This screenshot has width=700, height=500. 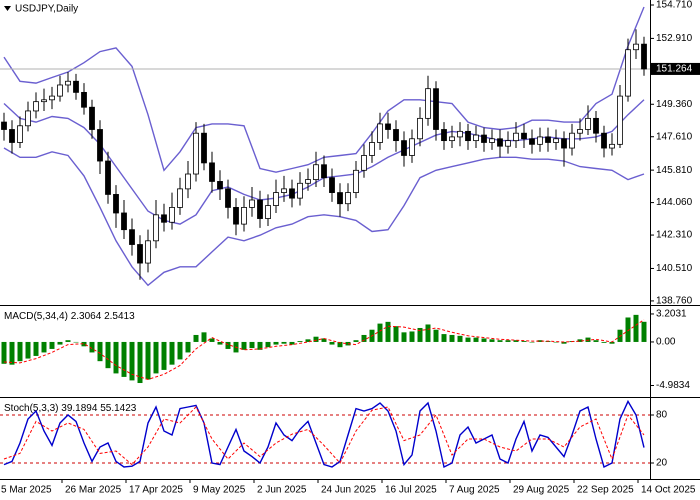 What do you see at coordinates (156, 490) in the screenshot?
I see `x-tick-label: 17 Apr 2025` at bounding box center [156, 490].